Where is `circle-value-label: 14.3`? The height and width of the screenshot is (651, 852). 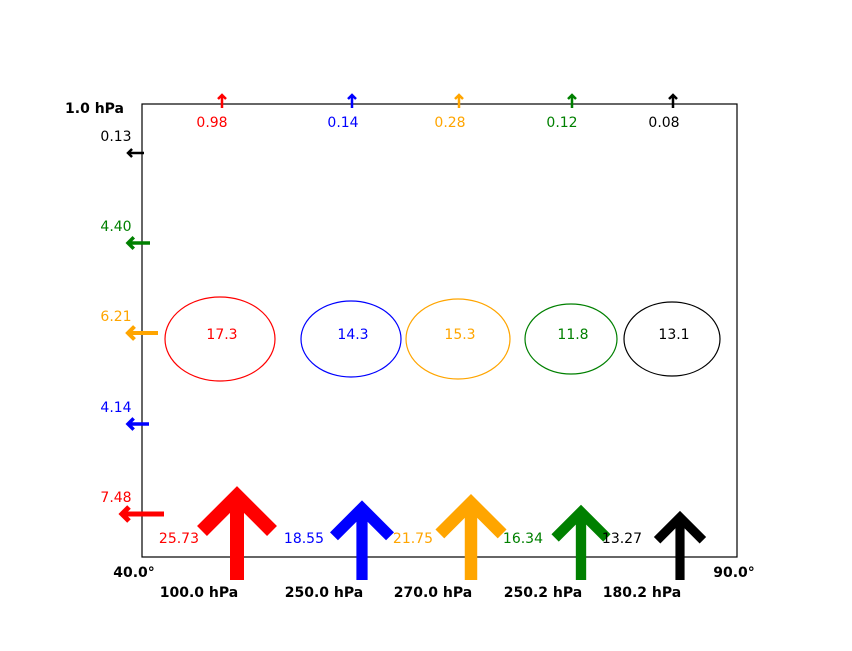 circle-value-label: 14.3 is located at coordinates (352, 335).